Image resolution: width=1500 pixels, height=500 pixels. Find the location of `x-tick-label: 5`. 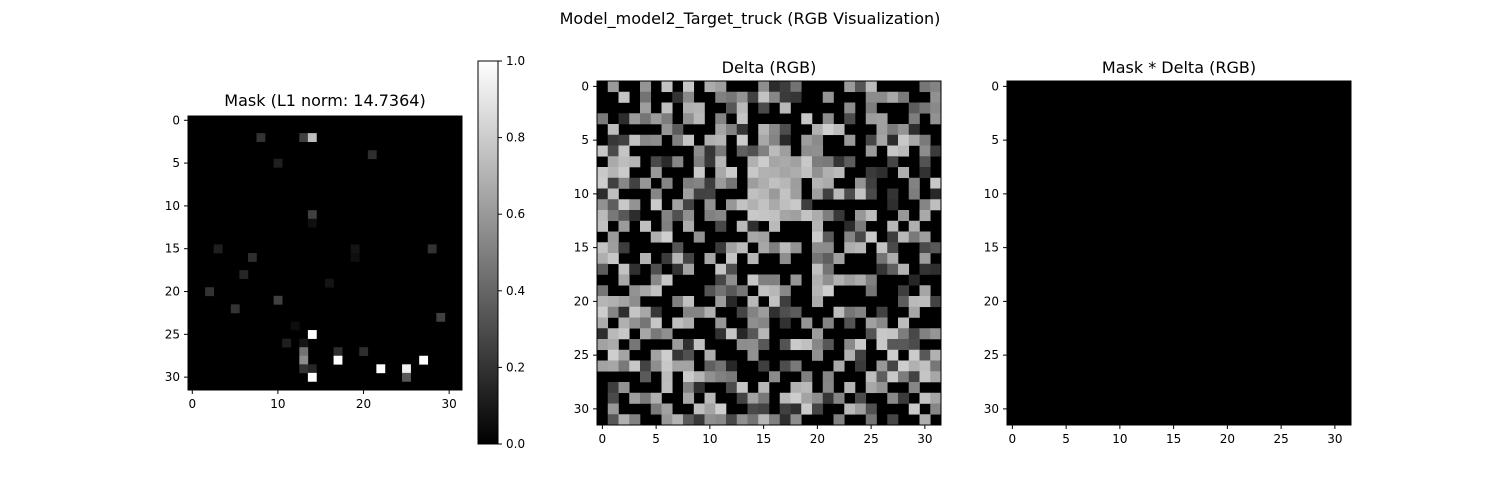

x-tick-label: 5 is located at coordinates (1066, 439).